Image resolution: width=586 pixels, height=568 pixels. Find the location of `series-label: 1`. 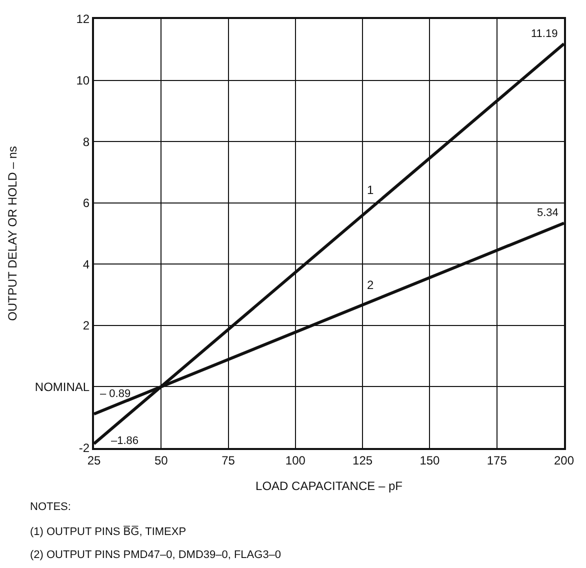

series-label: 1 is located at coordinates (370, 190).